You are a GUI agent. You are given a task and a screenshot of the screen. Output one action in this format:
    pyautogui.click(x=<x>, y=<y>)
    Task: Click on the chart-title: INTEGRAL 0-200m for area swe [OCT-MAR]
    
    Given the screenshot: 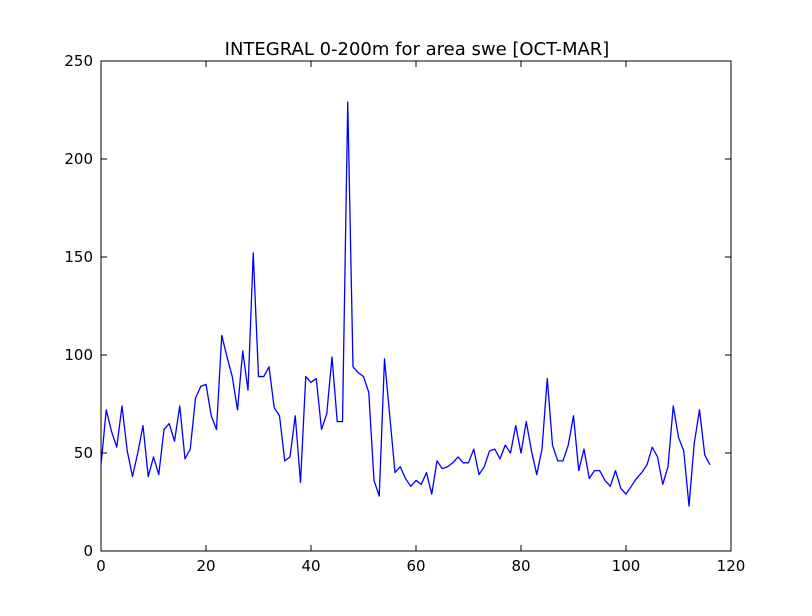 What is the action you would take?
    pyautogui.click(x=417, y=49)
    